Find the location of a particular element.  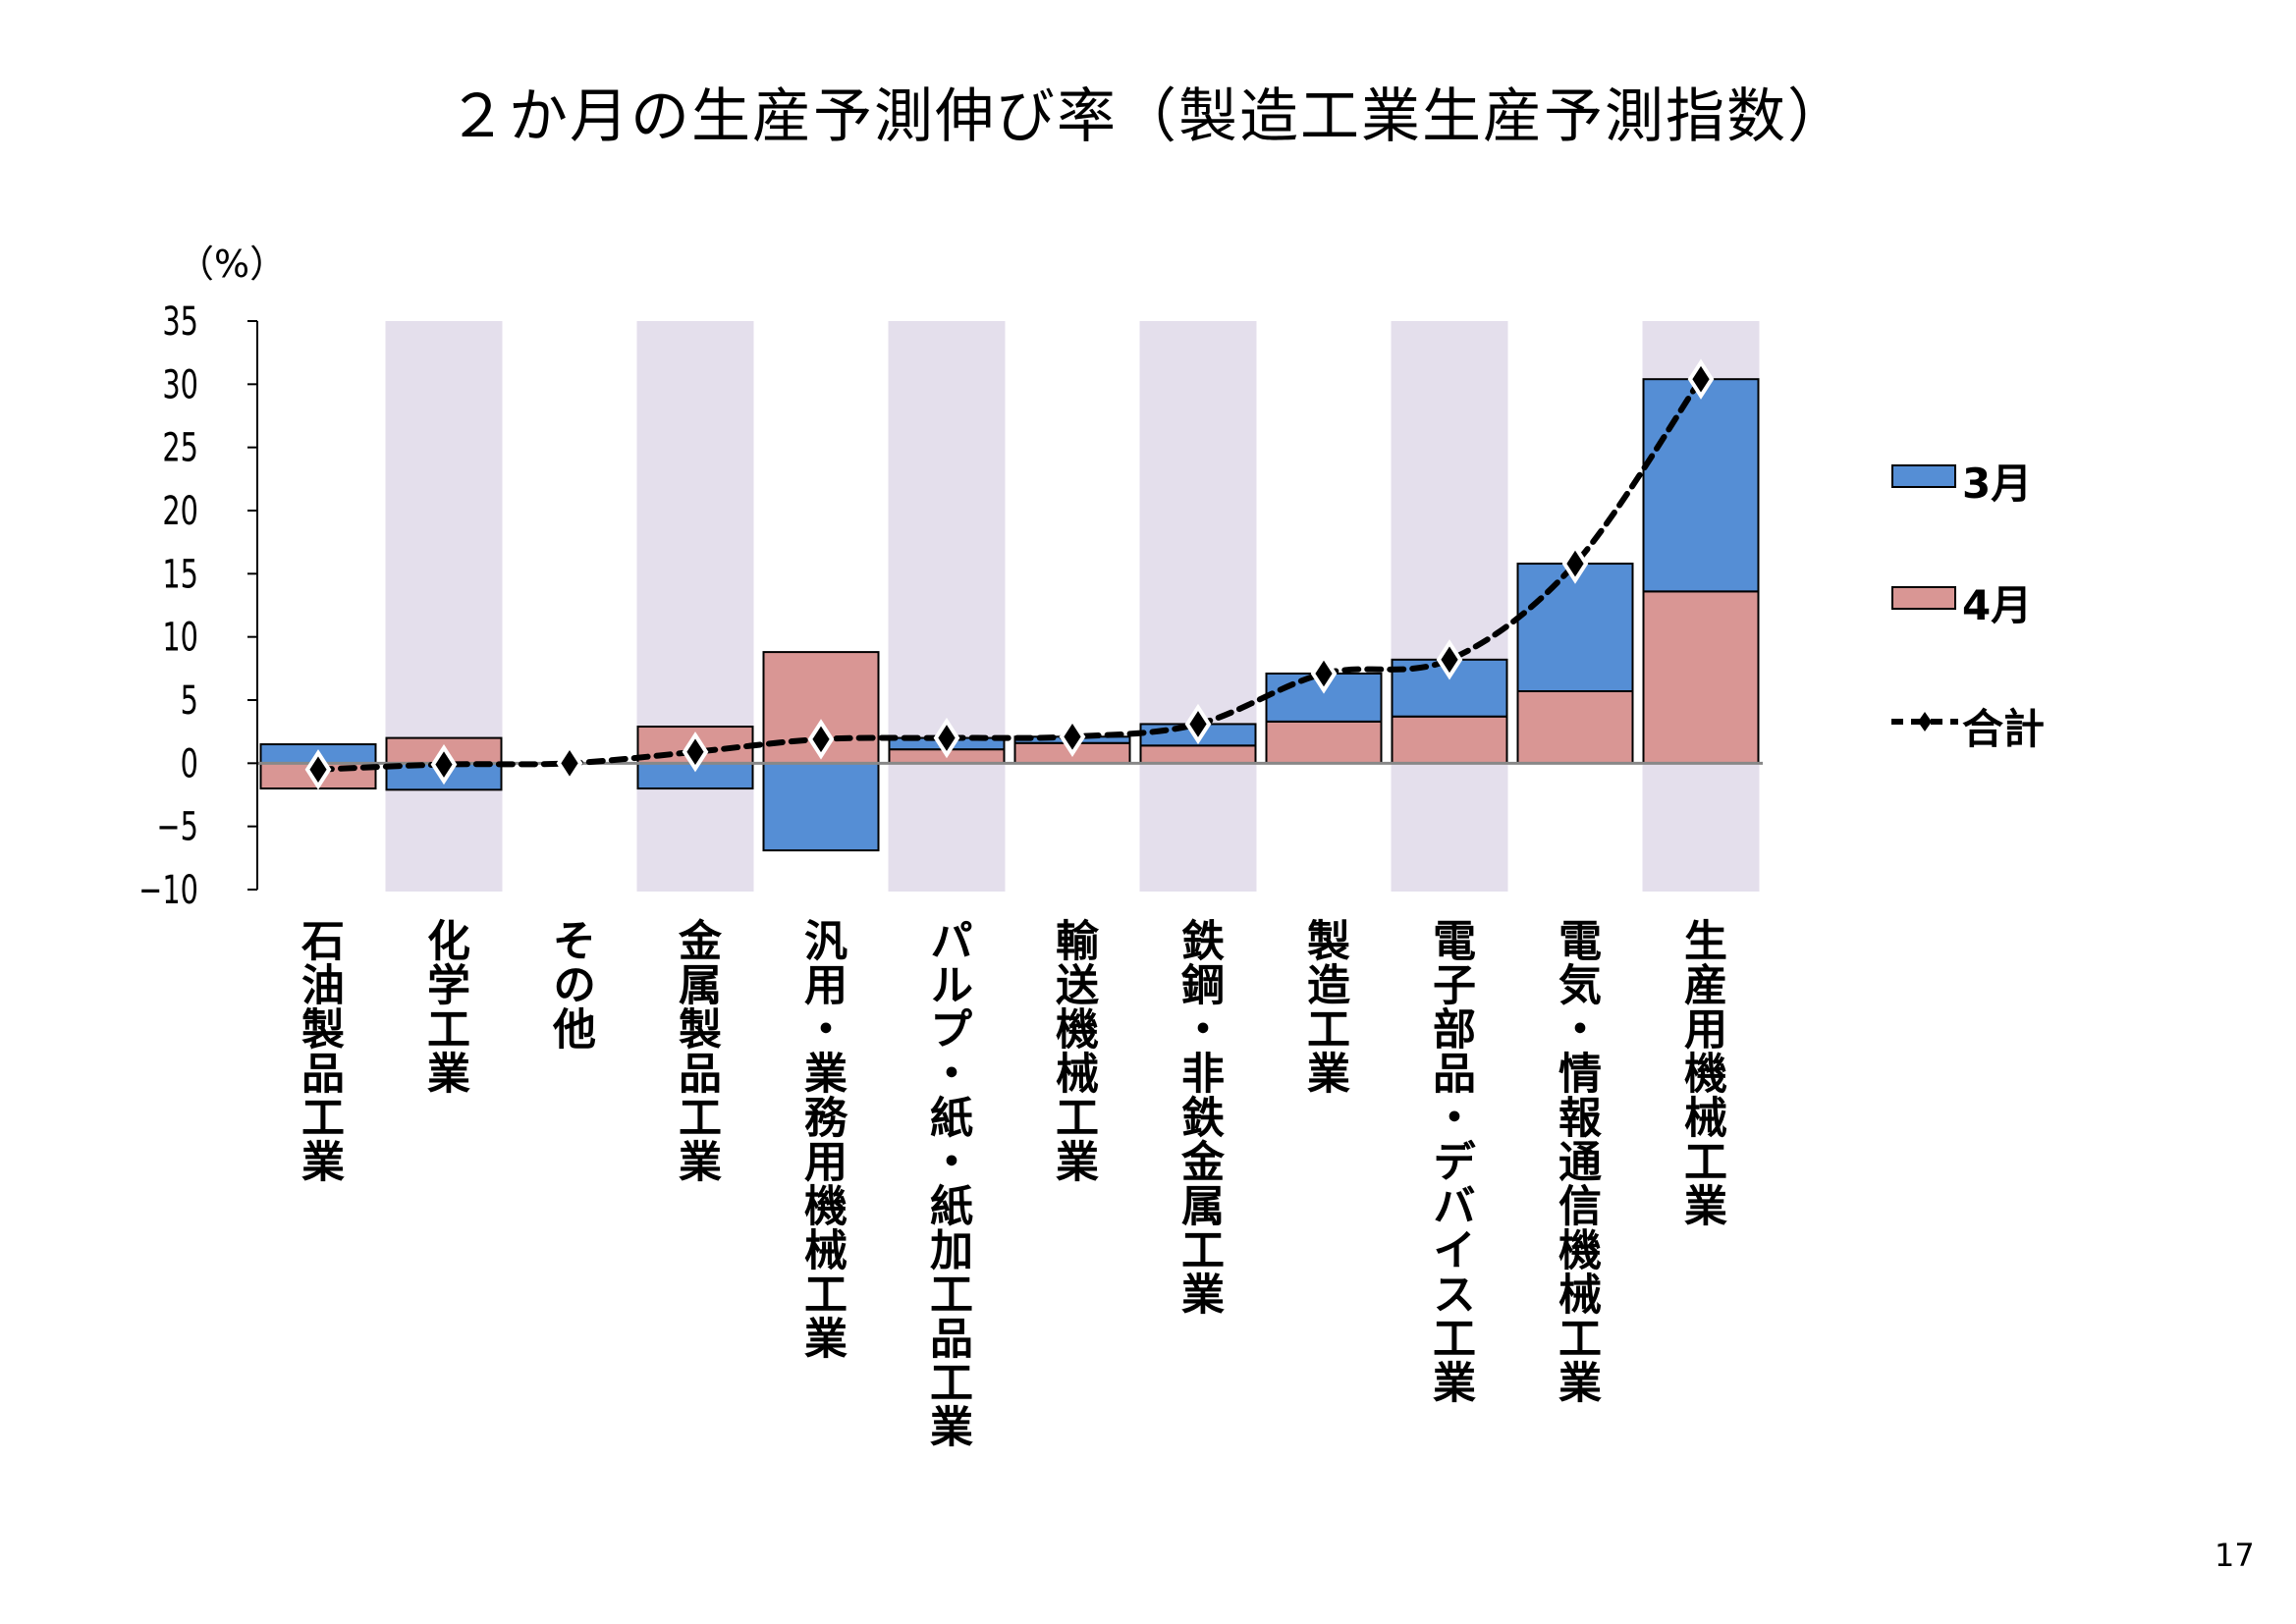

category-label: 製造工業 is located at coordinates (1324, 1006).